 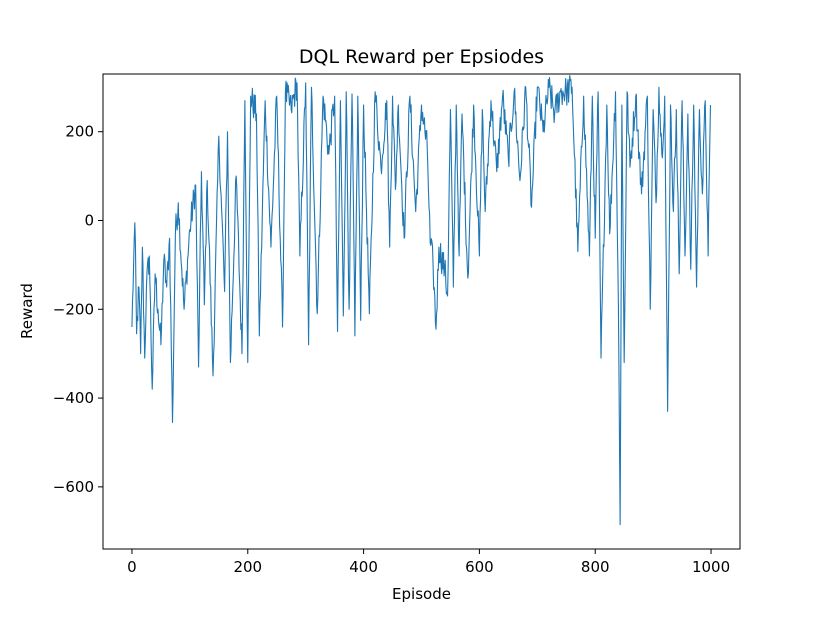 What do you see at coordinates (421, 57) in the screenshot?
I see `chart-title: DQL Reward per Epsiodes` at bounding box center [421, 57].